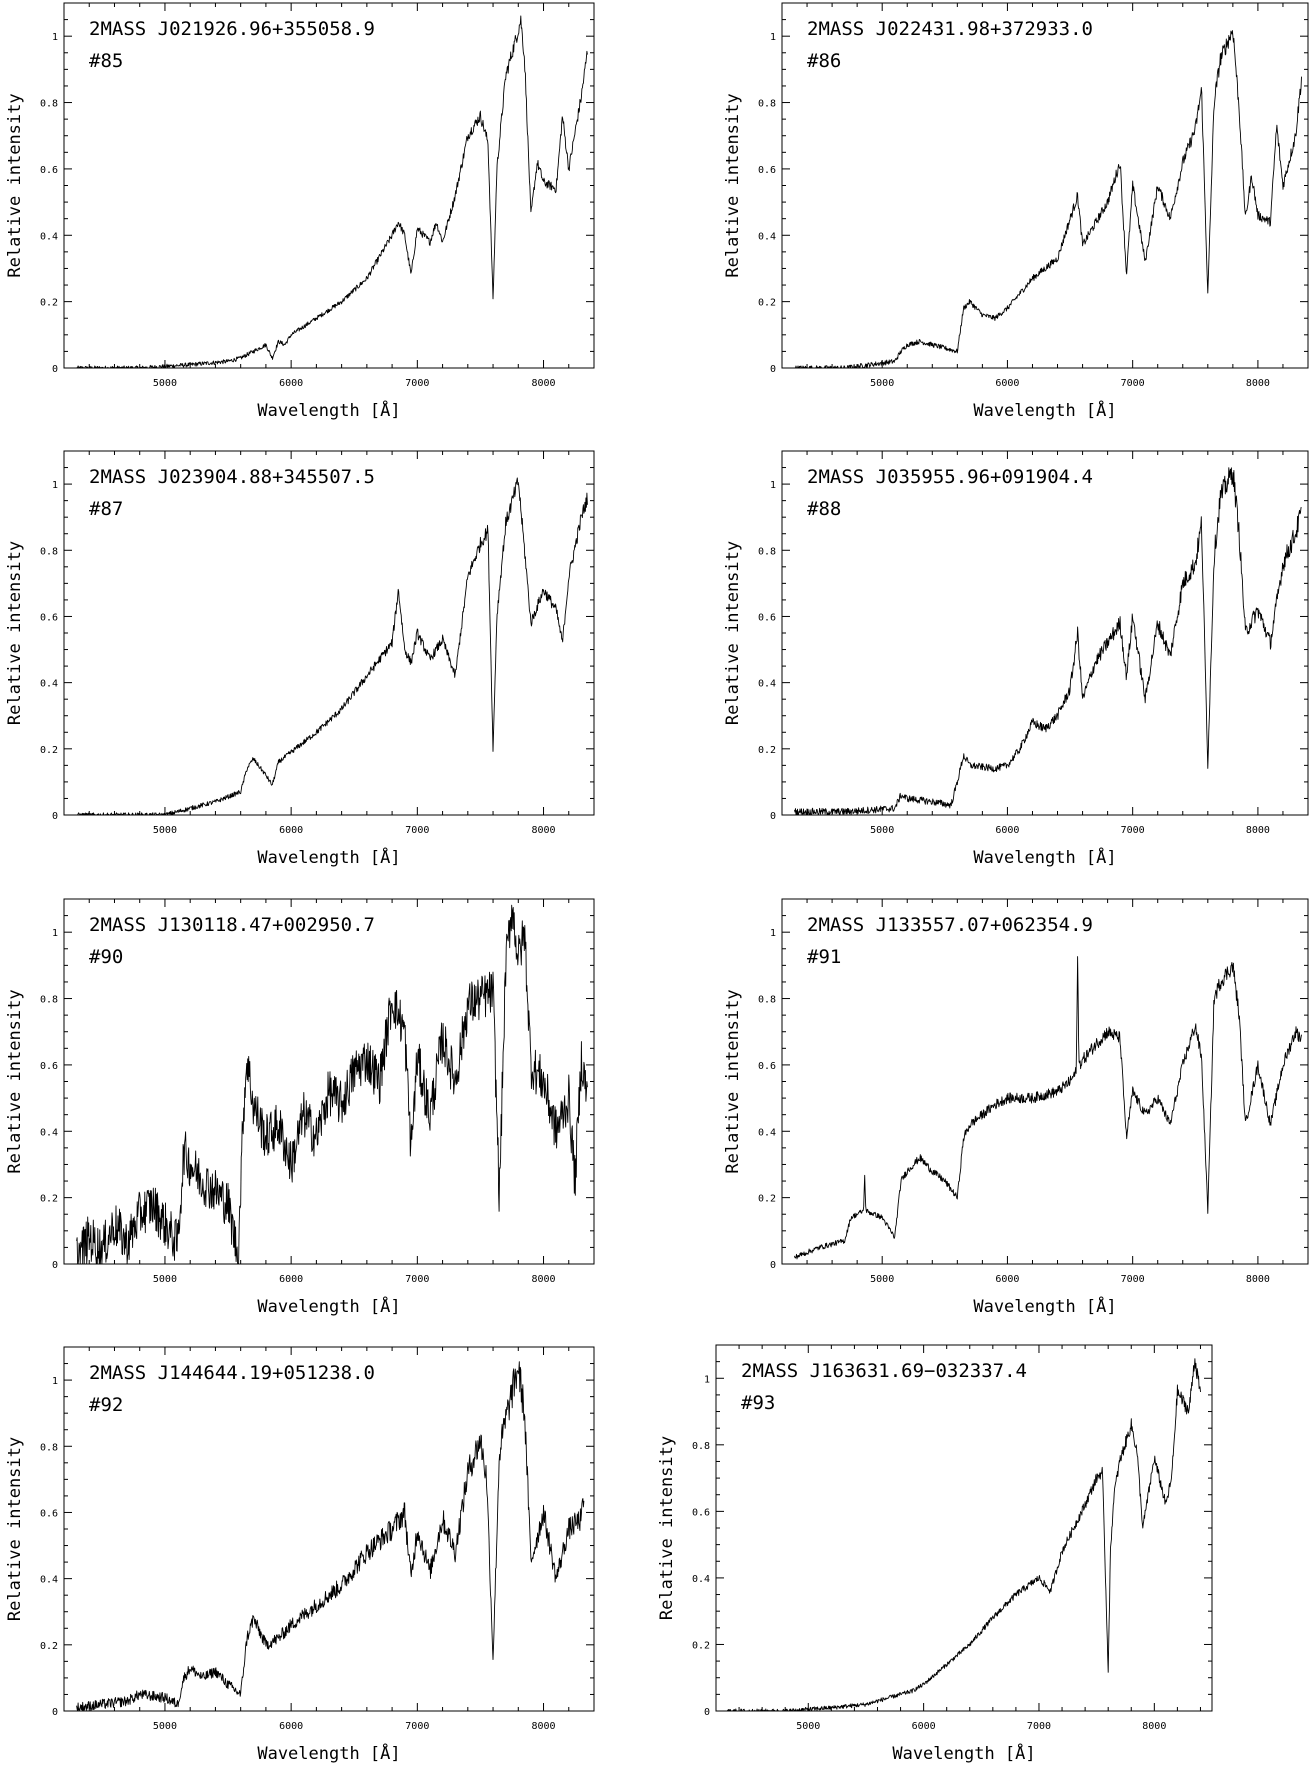  Describe the element at coordinates (232, 1373) in the screenshot. I see `star-name: 2MASS J144644.19+051238.0` at that location.